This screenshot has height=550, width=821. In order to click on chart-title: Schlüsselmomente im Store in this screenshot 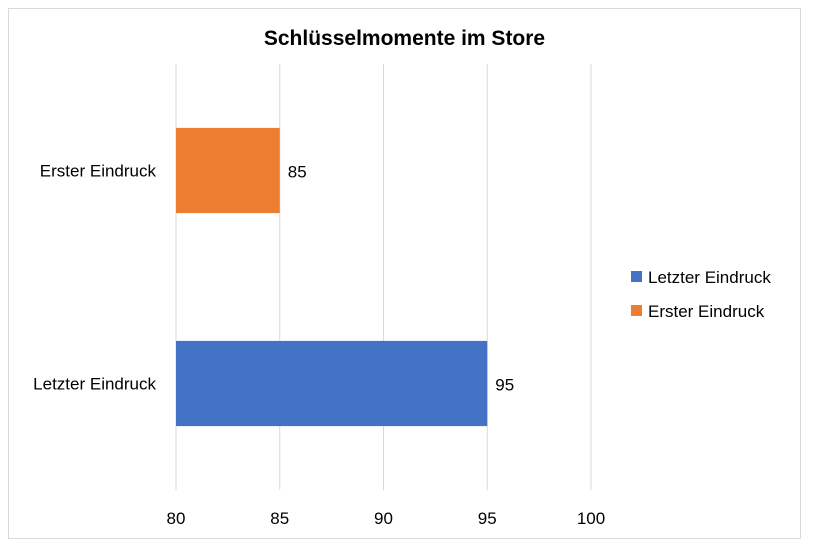, I will do `click(404, 38)`.